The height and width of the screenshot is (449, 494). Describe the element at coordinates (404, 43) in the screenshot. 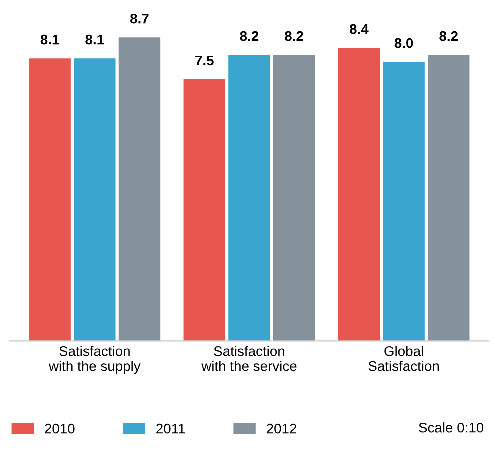

I see `data-label: 8.0` at that location.